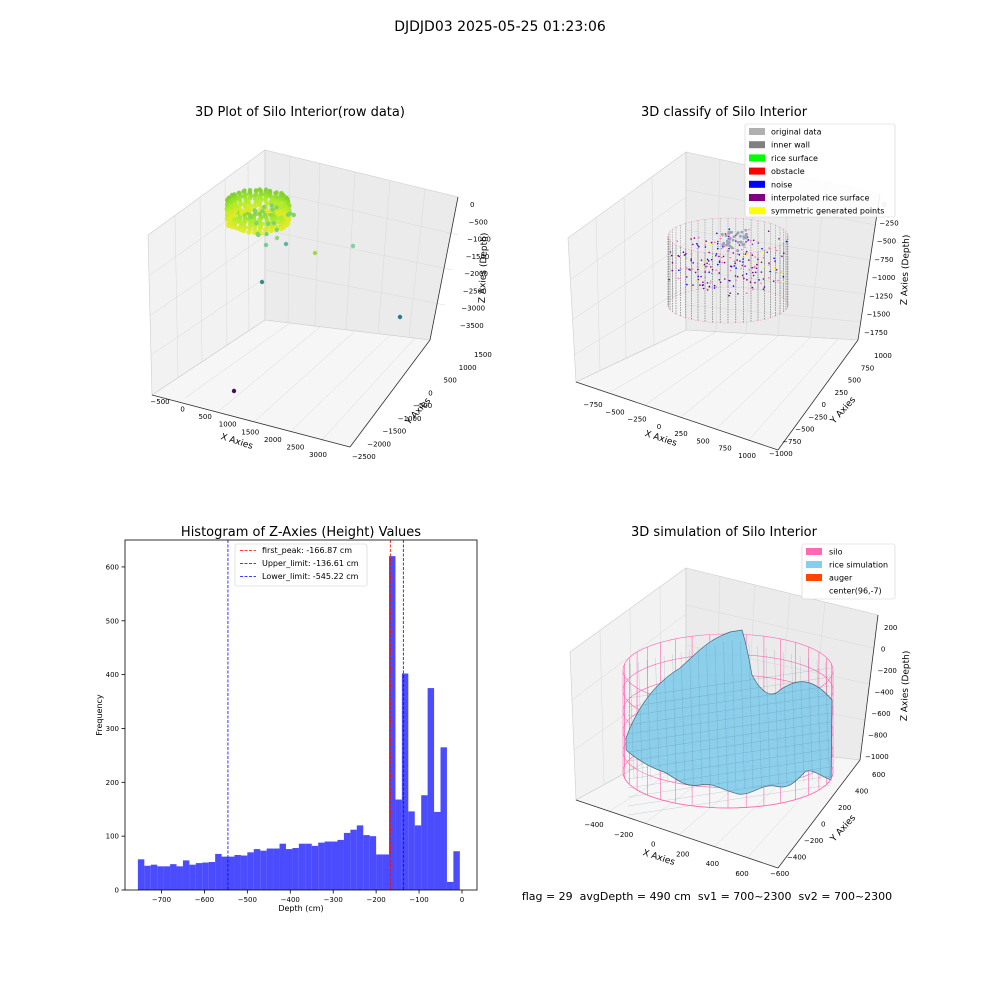  I want to click on panel3-title: Histogram of Z-Axies (Height) Values, so click(301, 532).